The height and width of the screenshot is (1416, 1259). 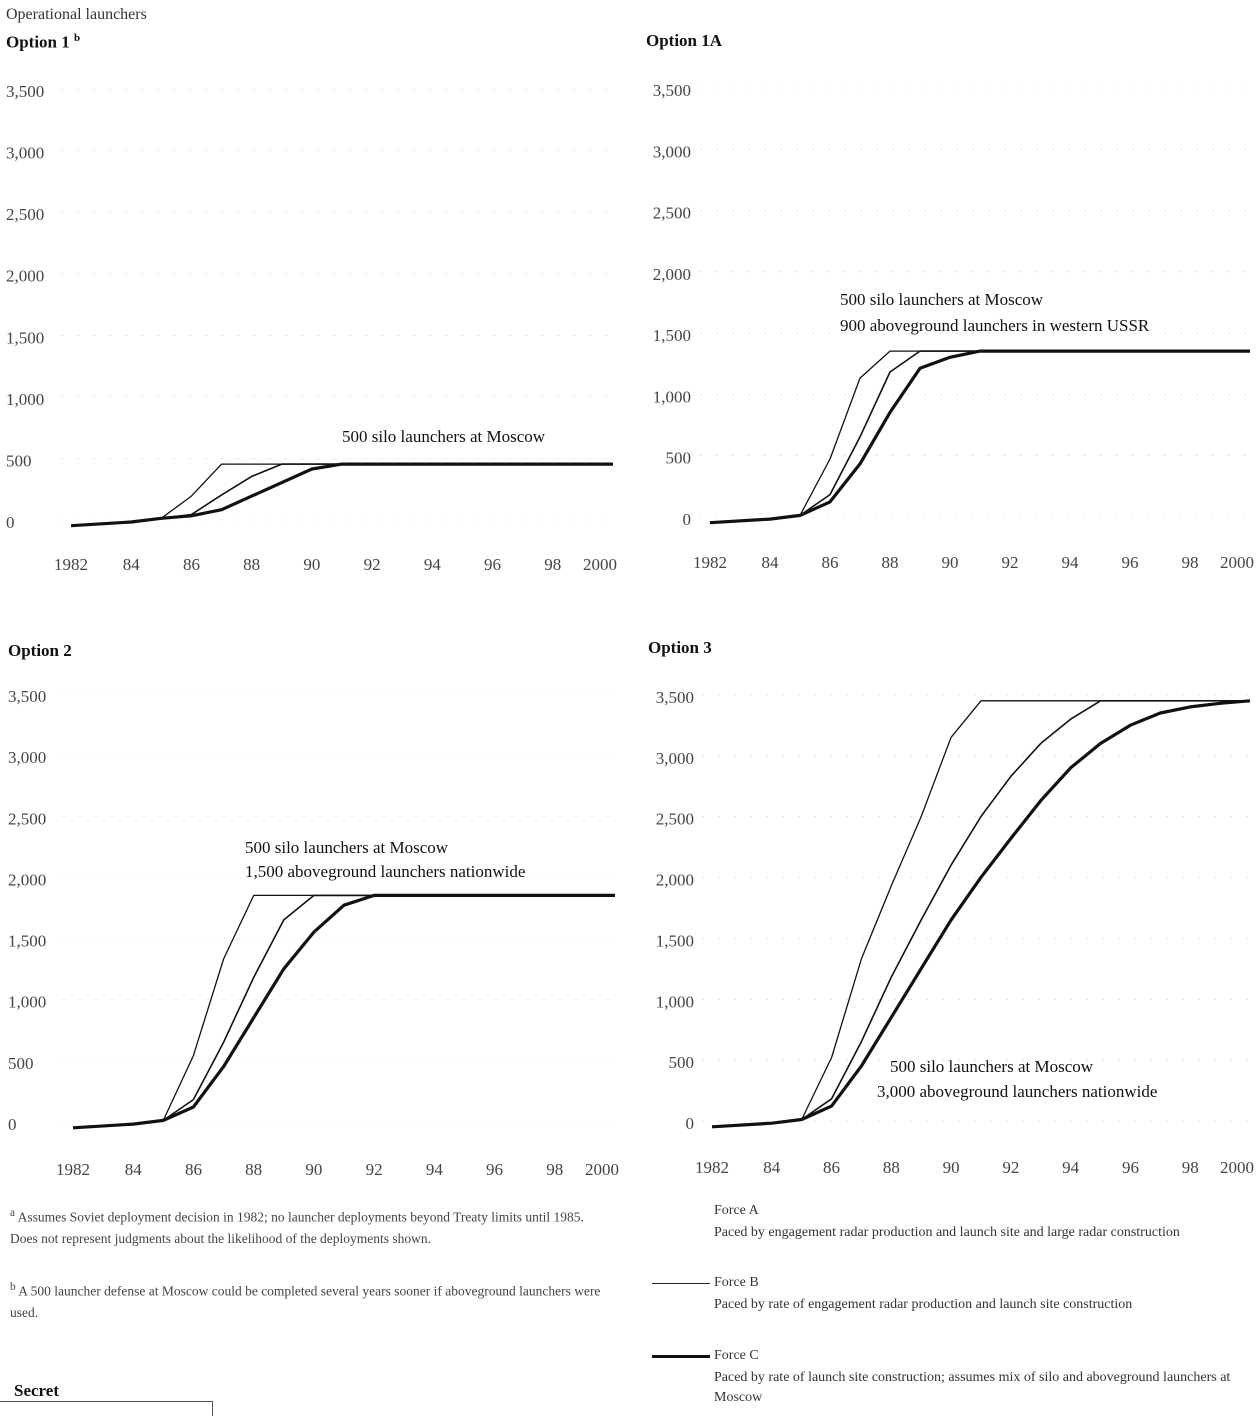 What do you see at coordinates (681, 1283) in the screenshot?
I see `legend-swatch-thin-line` at bounding box center [681, 1283].